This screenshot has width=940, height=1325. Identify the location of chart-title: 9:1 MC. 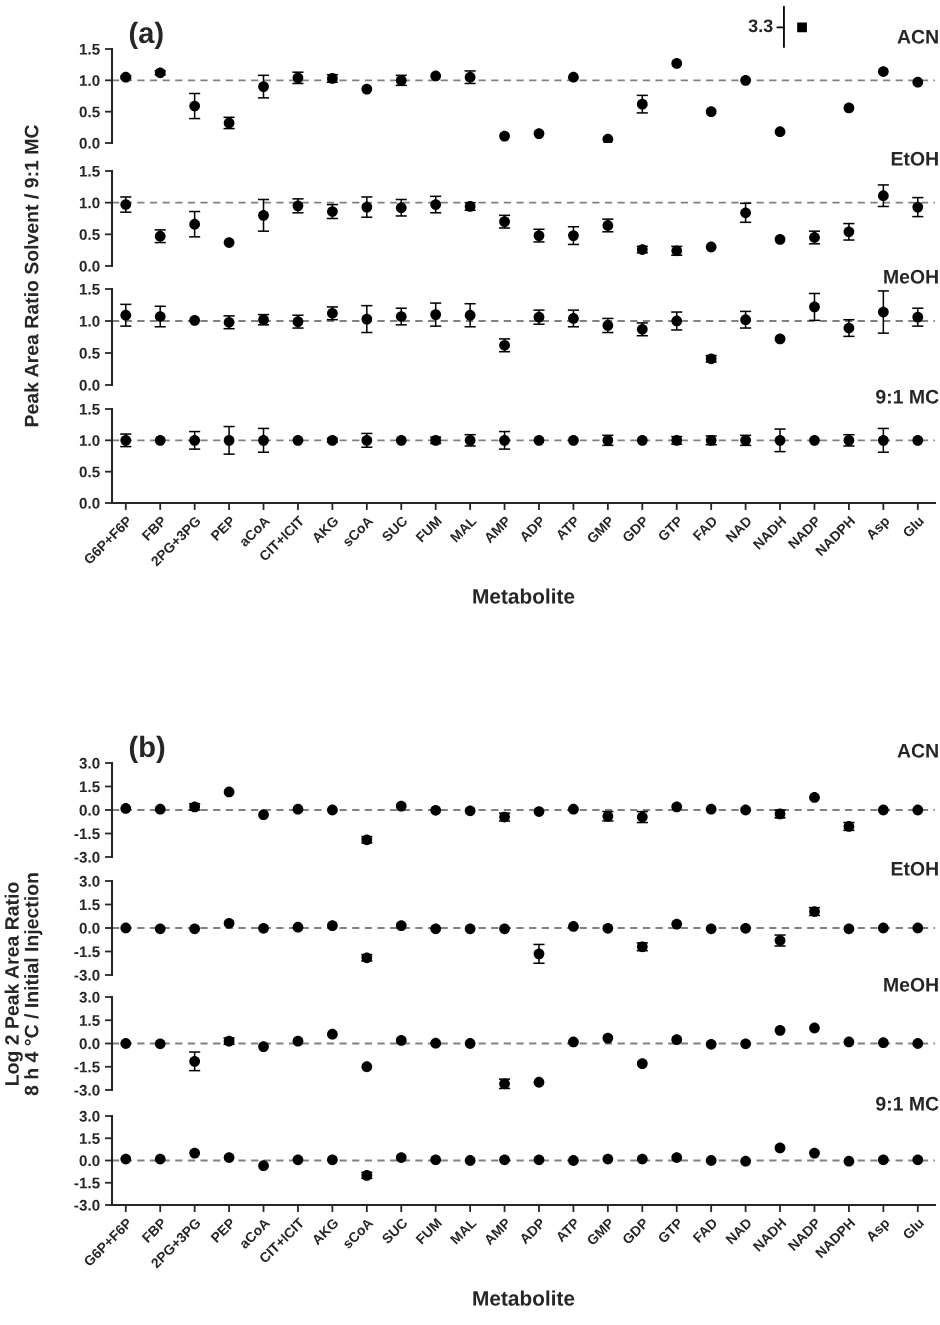
(907, 1103).